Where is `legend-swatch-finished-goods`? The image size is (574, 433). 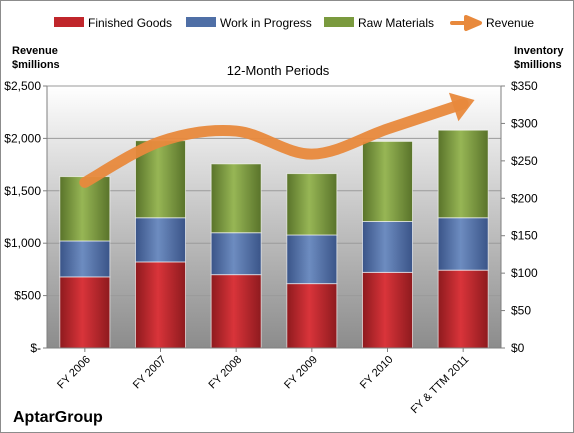
legend-swatch-finished-goods is located at coordinates (69, 22).